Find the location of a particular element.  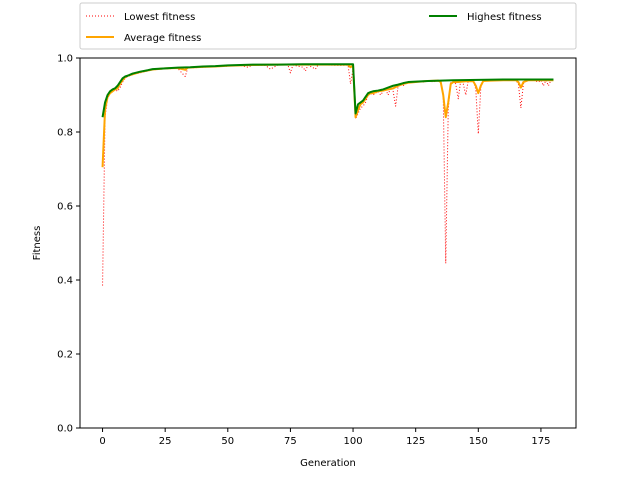

x-tick-label: 150 is located at coordinates (478, 441).